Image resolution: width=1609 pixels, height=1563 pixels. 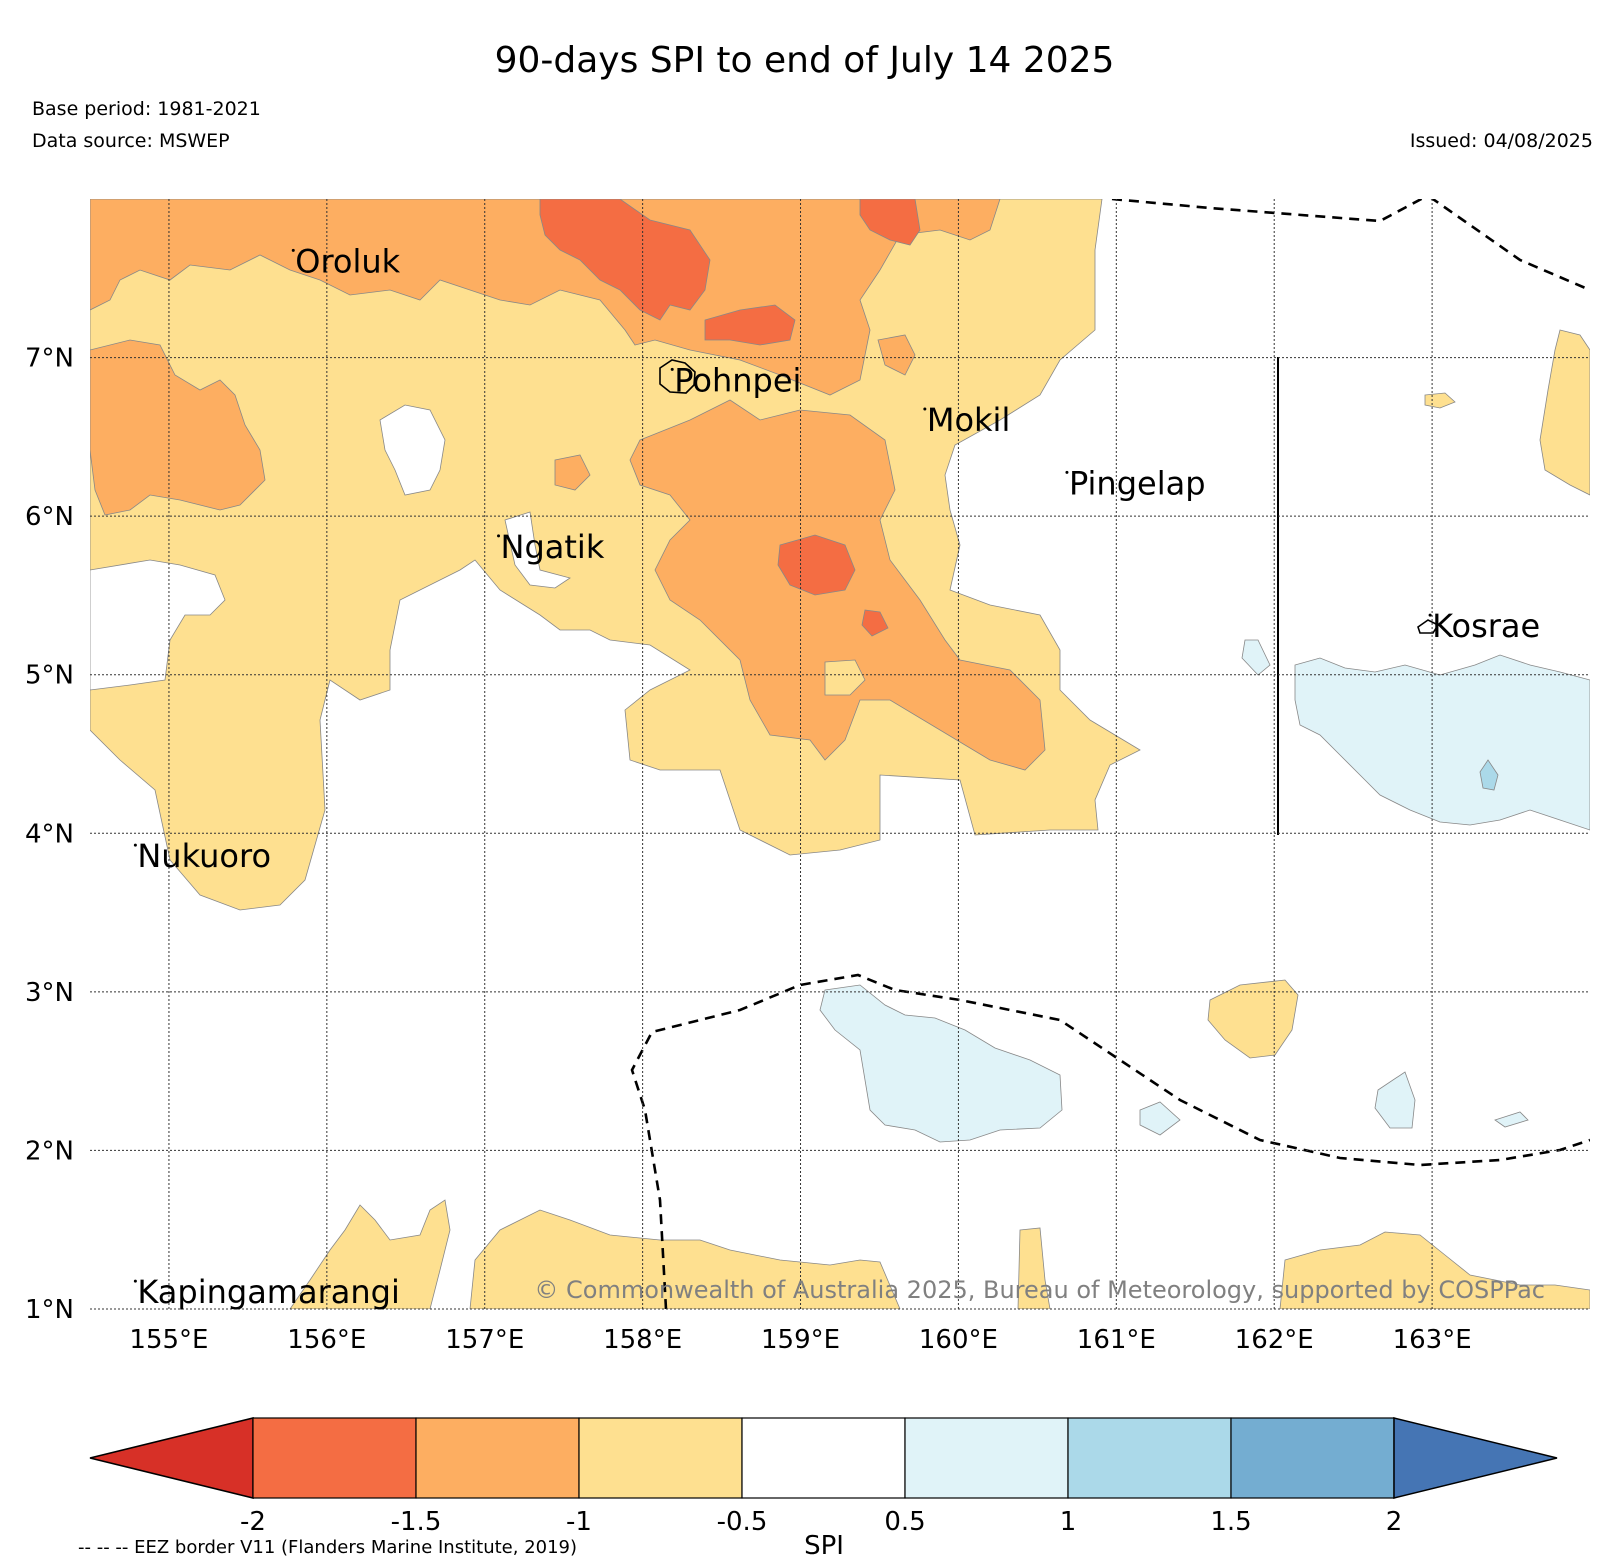 I want to click on place-label: Mokil, so click(x=969, y=420).